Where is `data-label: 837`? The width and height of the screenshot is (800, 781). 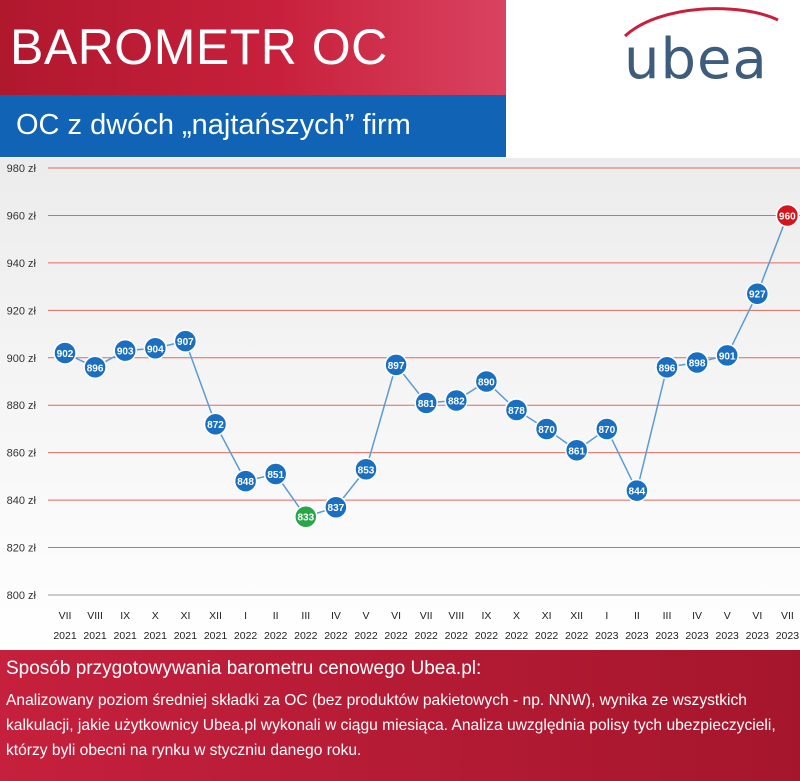 data-label: 837 is located at coordinates (336, 508).